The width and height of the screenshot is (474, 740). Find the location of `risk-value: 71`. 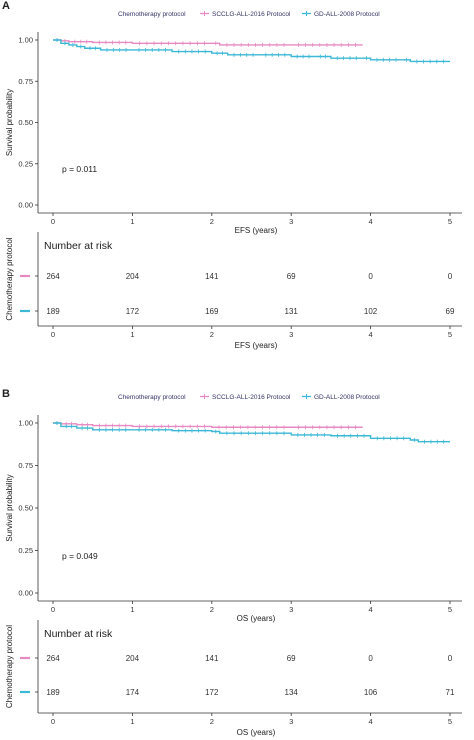

risk-value: 71 is located at coordinates (450, 692).